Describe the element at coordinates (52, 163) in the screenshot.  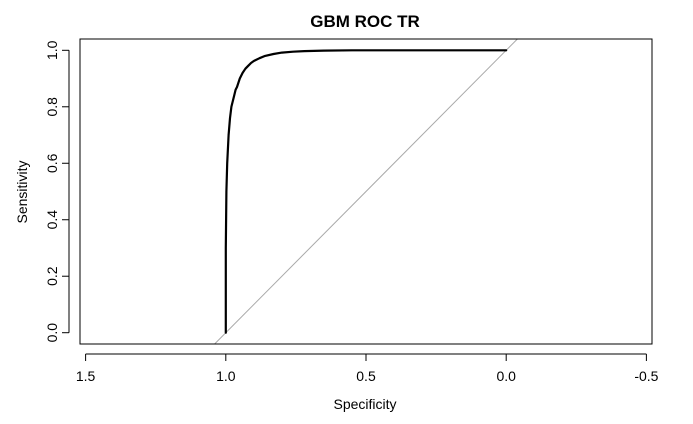
I see `y-tick-label: 0.6` at that location.